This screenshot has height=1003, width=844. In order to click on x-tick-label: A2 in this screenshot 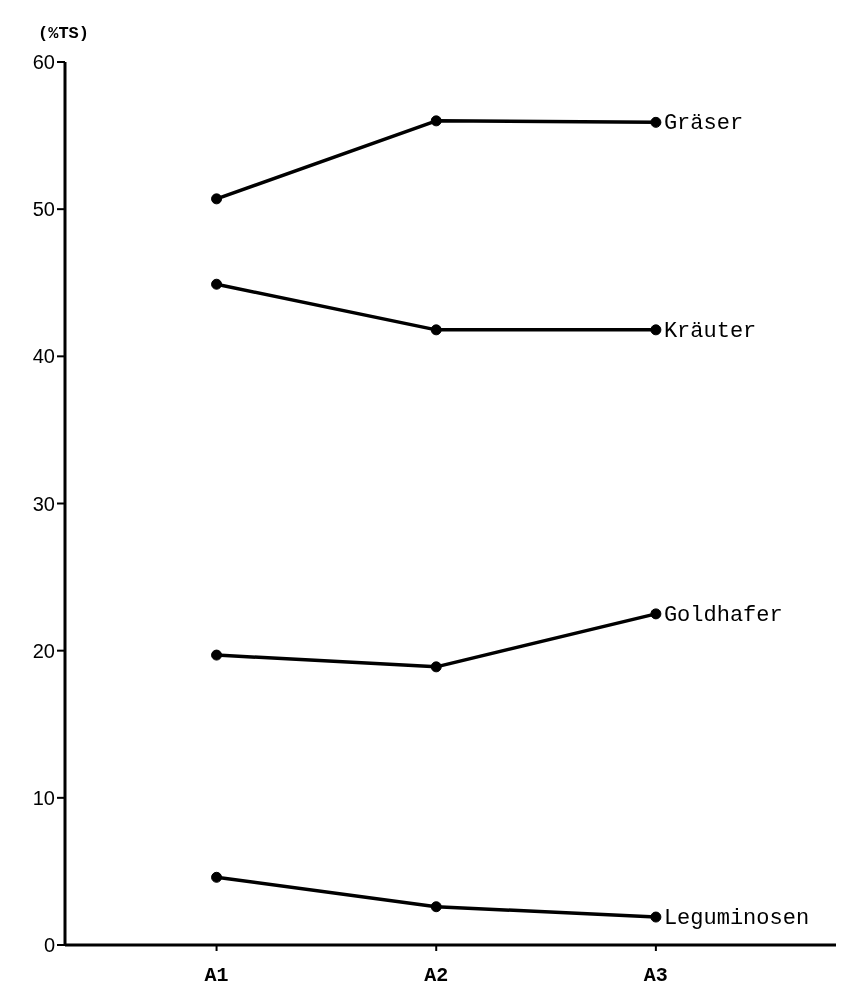, I will do `click(436, 976)`.